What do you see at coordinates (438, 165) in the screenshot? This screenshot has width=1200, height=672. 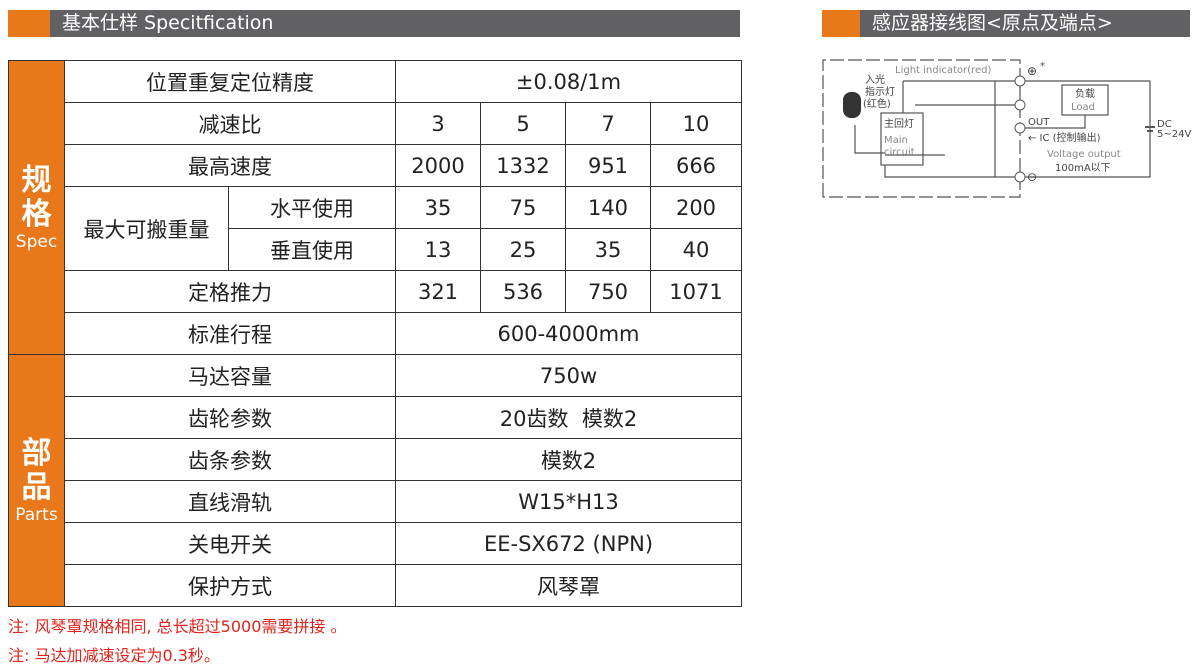 I see `cell-value: 2000` at bounding box center [438, 165].